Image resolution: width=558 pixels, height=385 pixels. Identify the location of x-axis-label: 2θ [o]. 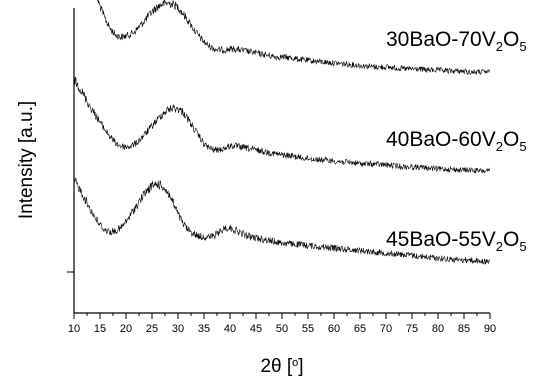
(281, 366).